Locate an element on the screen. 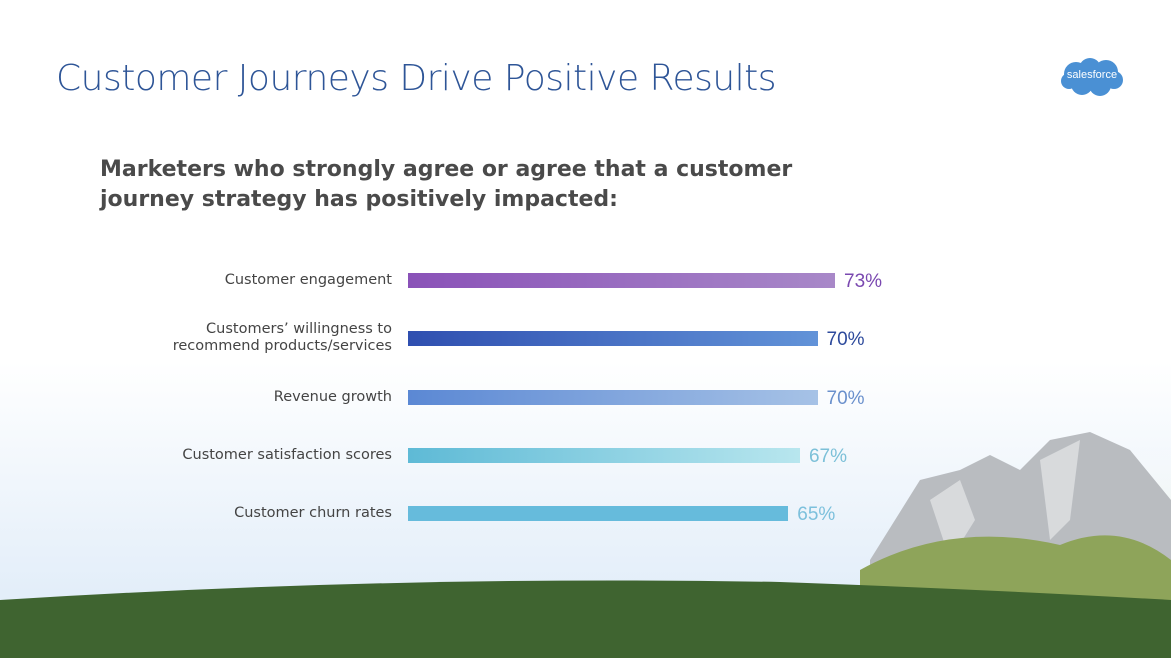 This screenshot has width=1171, height=658. chart-row: Customer churn rates 65% is located at coordinates (585, 514).